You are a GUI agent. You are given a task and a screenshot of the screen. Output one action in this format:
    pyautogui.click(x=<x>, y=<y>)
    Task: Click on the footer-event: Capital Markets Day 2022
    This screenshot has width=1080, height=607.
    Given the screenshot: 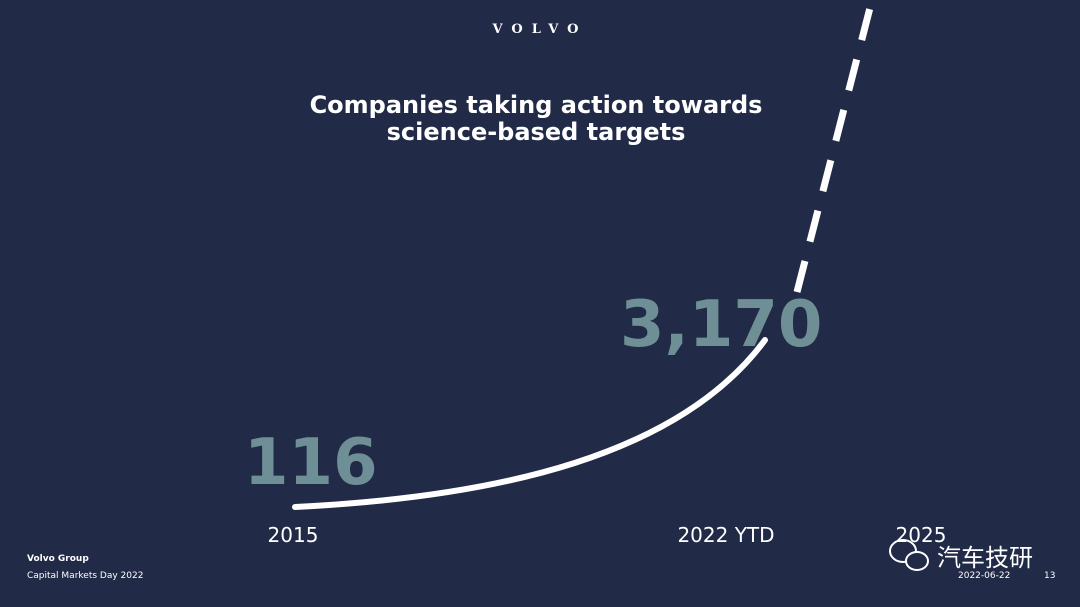 What is the action you would take?
    pyautogui.click(x=85, y=576)
    